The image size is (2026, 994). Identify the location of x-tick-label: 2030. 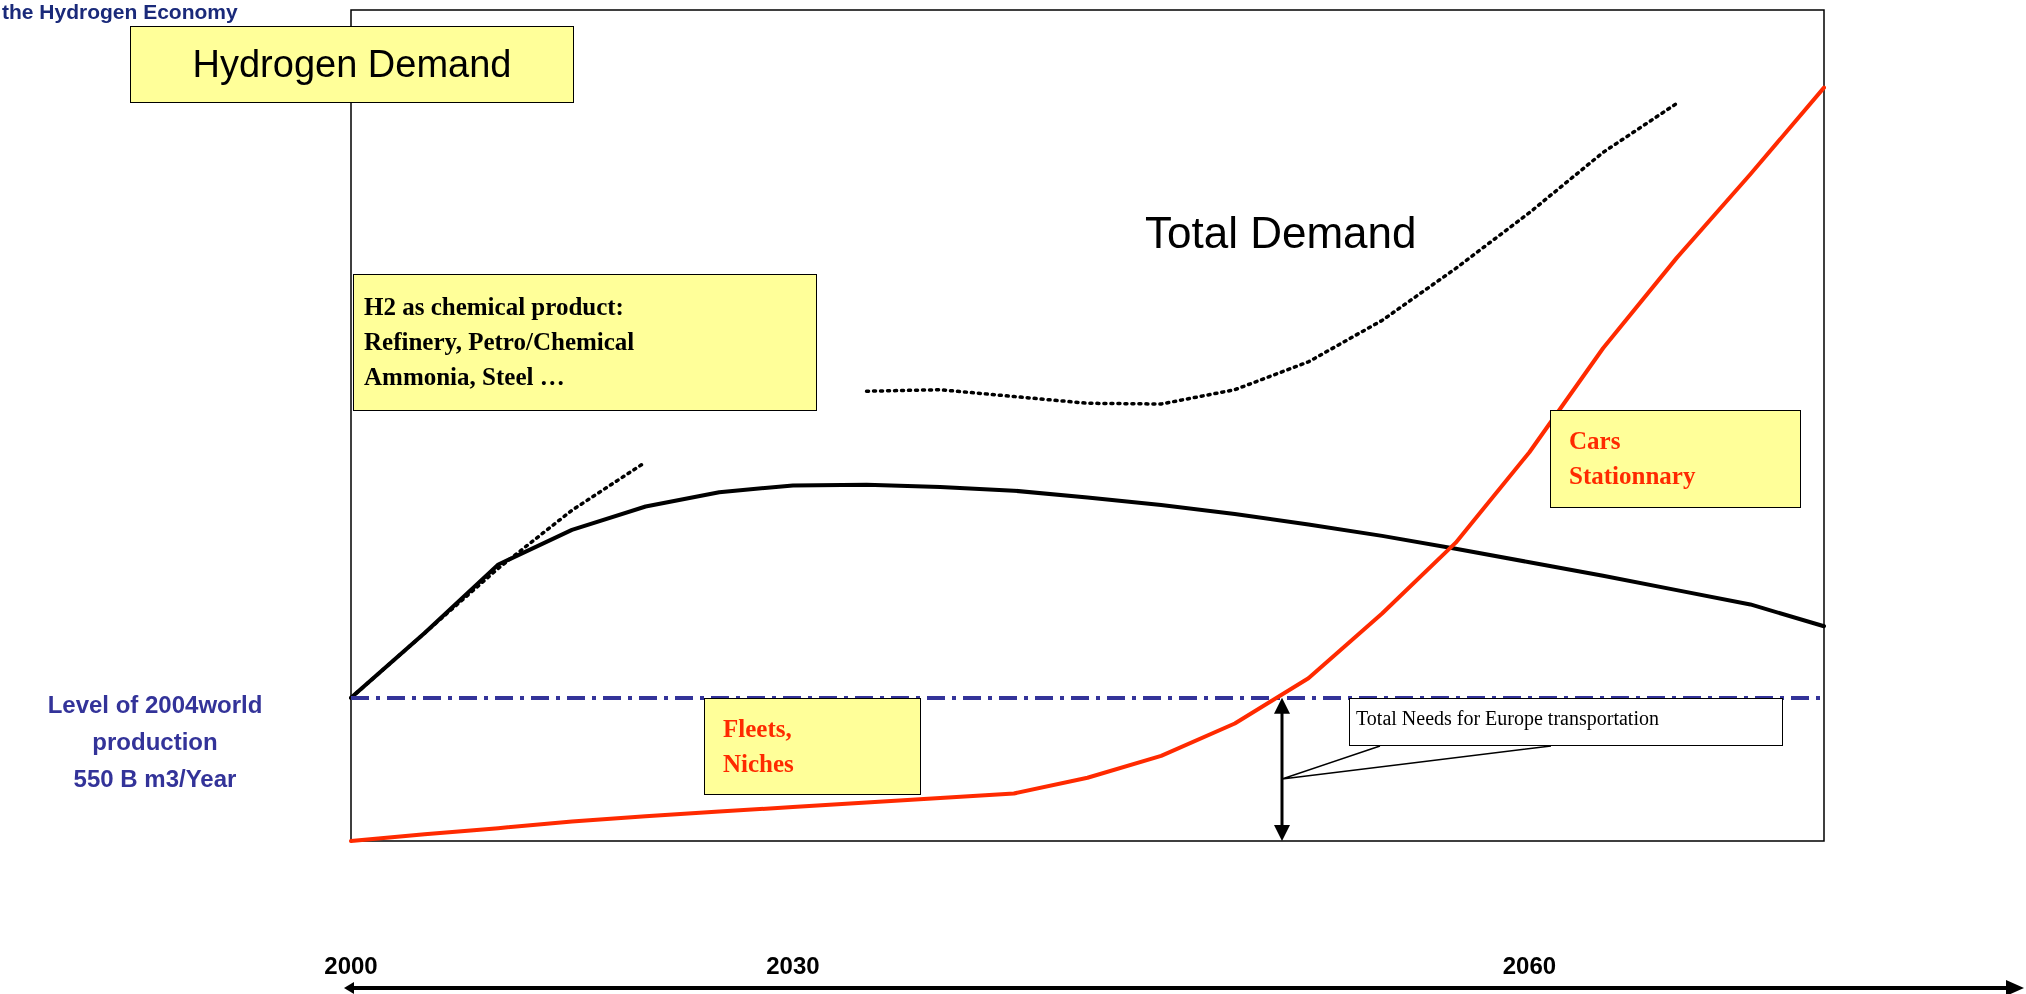
(793, 965).